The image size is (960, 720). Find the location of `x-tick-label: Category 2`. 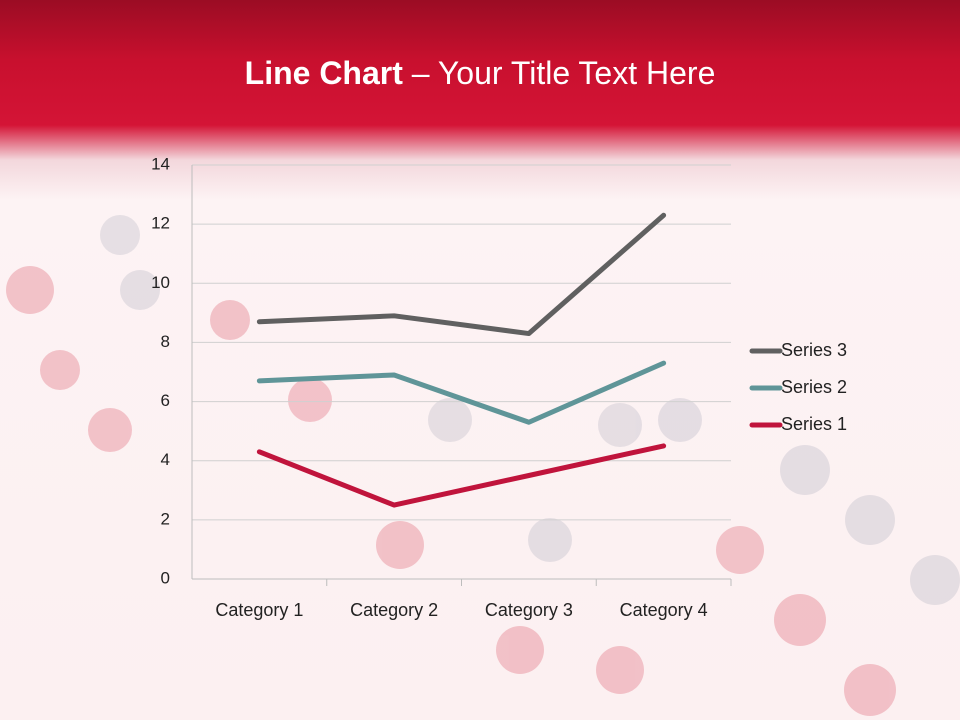

x-tick-label: Category 2 is located at coordinates (394, 610).